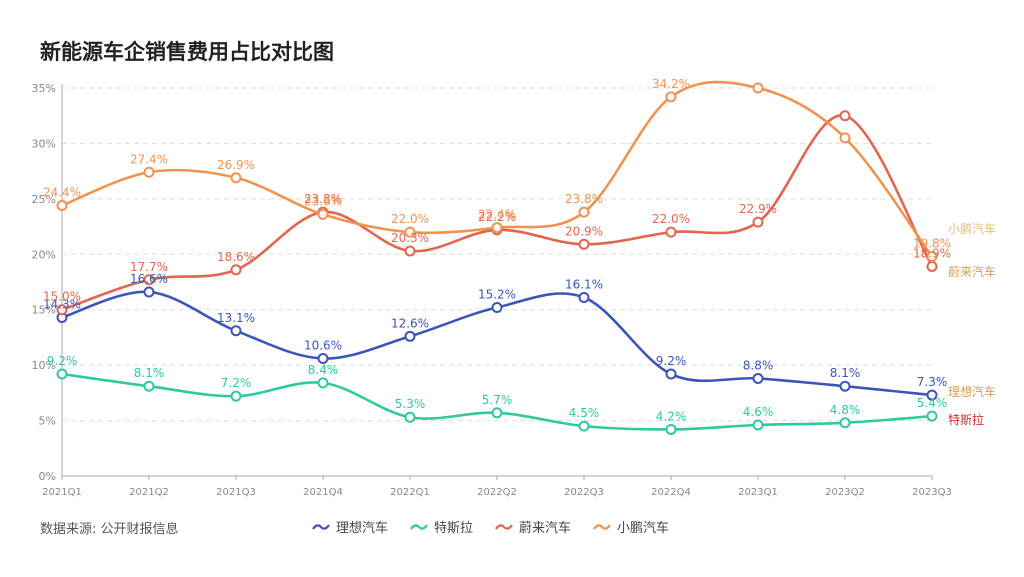 The height and width of the screenshot is (577, 1024). I want to click on x-tick-label: 2021Q2, so click(149, 492).